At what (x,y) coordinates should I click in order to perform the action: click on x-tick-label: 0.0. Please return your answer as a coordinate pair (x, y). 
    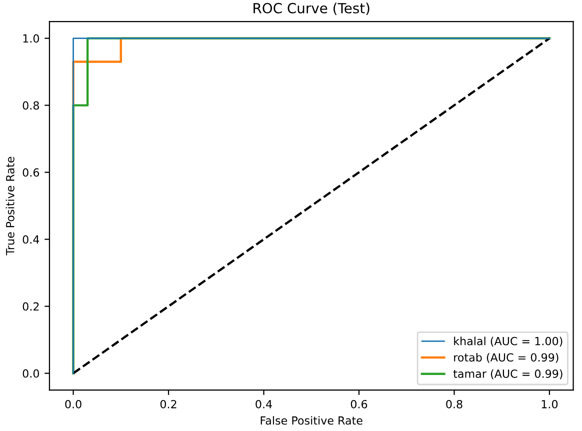
    Looking at the image, I should click on (73, 404).